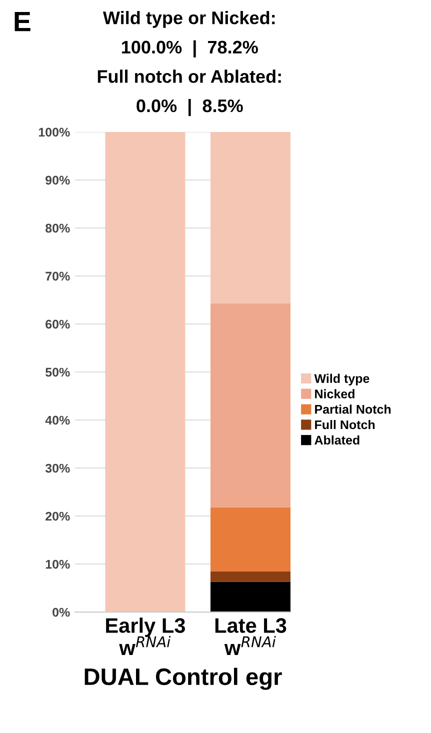  What do you see at coordinates (57, 468) in the screenshot?
I see `y-tick-label: 30%` at bounding box center [57, 468].